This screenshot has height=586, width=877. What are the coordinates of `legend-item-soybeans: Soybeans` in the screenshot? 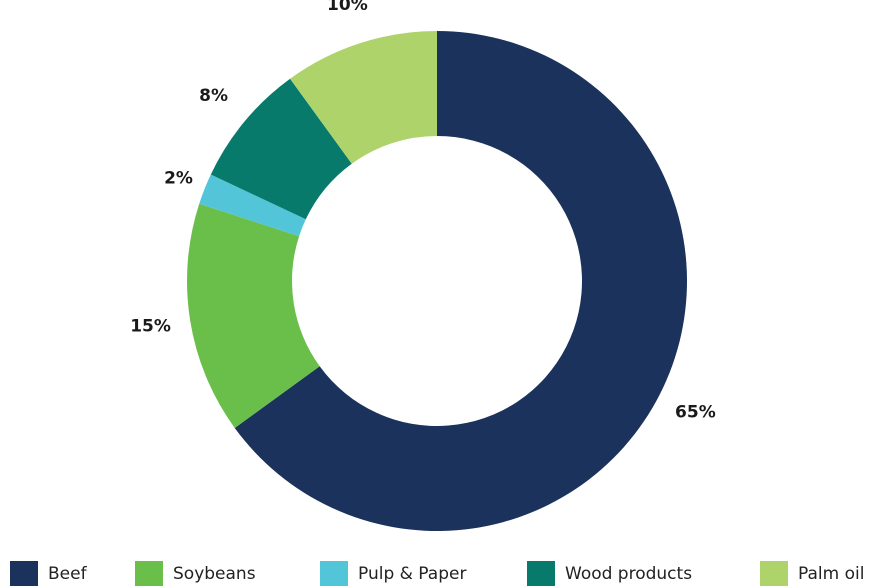 It's located at (195, 573).